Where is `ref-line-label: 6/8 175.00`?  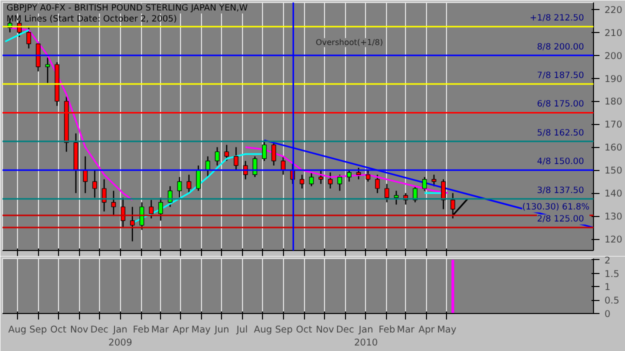 ref-line-label: 6/8 175.00 is located at coordinates (560, 105).